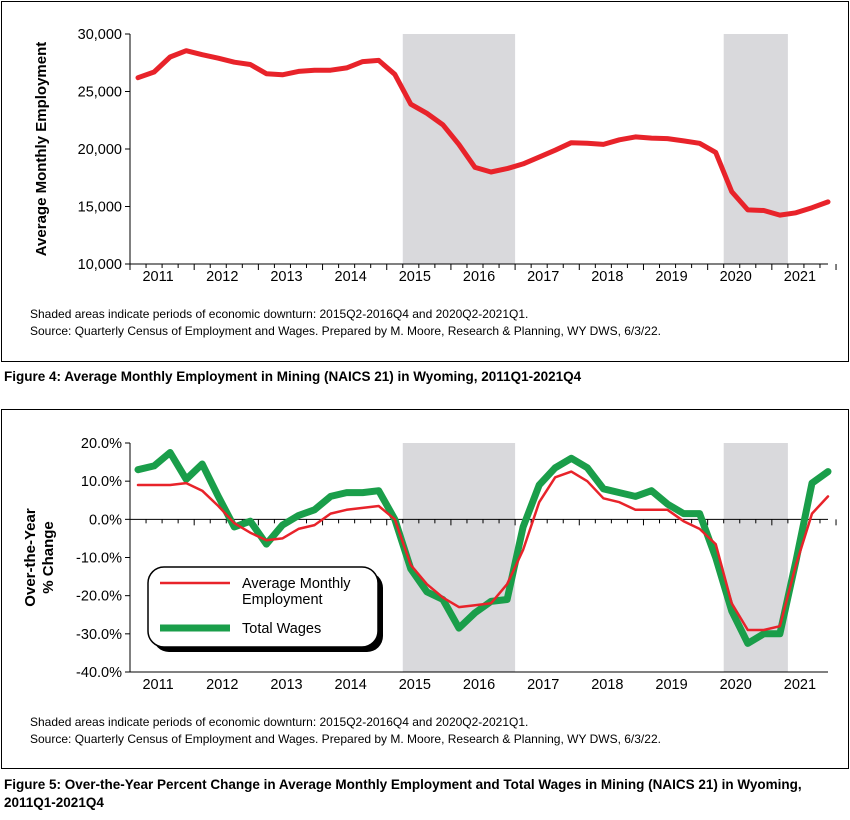 Image resolution: width=850 pixels, height=820 pixels. Describe the element at coordinates (100, 150) in the screenshot. I see `y-tick-label: 20,000` at that location.